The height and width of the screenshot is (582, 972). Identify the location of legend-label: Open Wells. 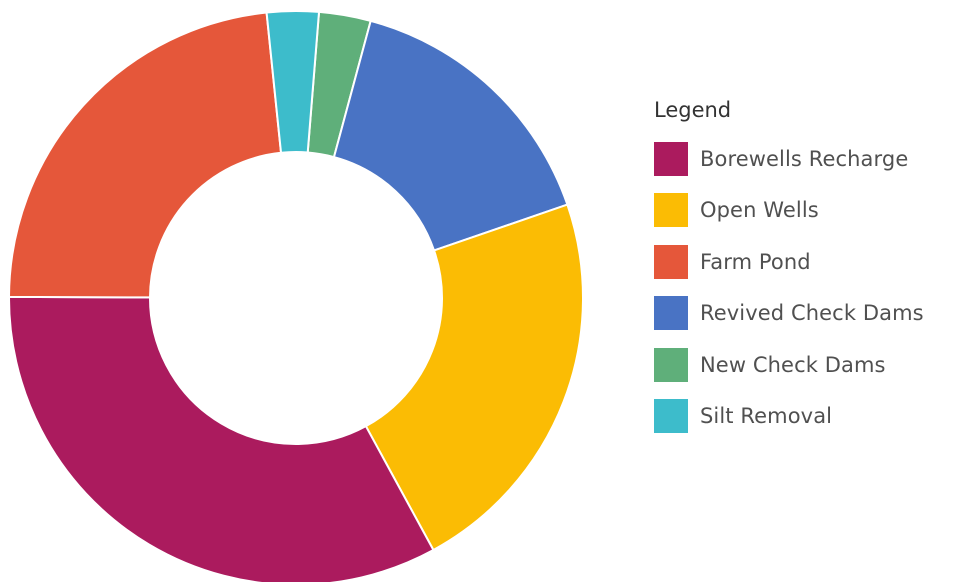
(759, 210).